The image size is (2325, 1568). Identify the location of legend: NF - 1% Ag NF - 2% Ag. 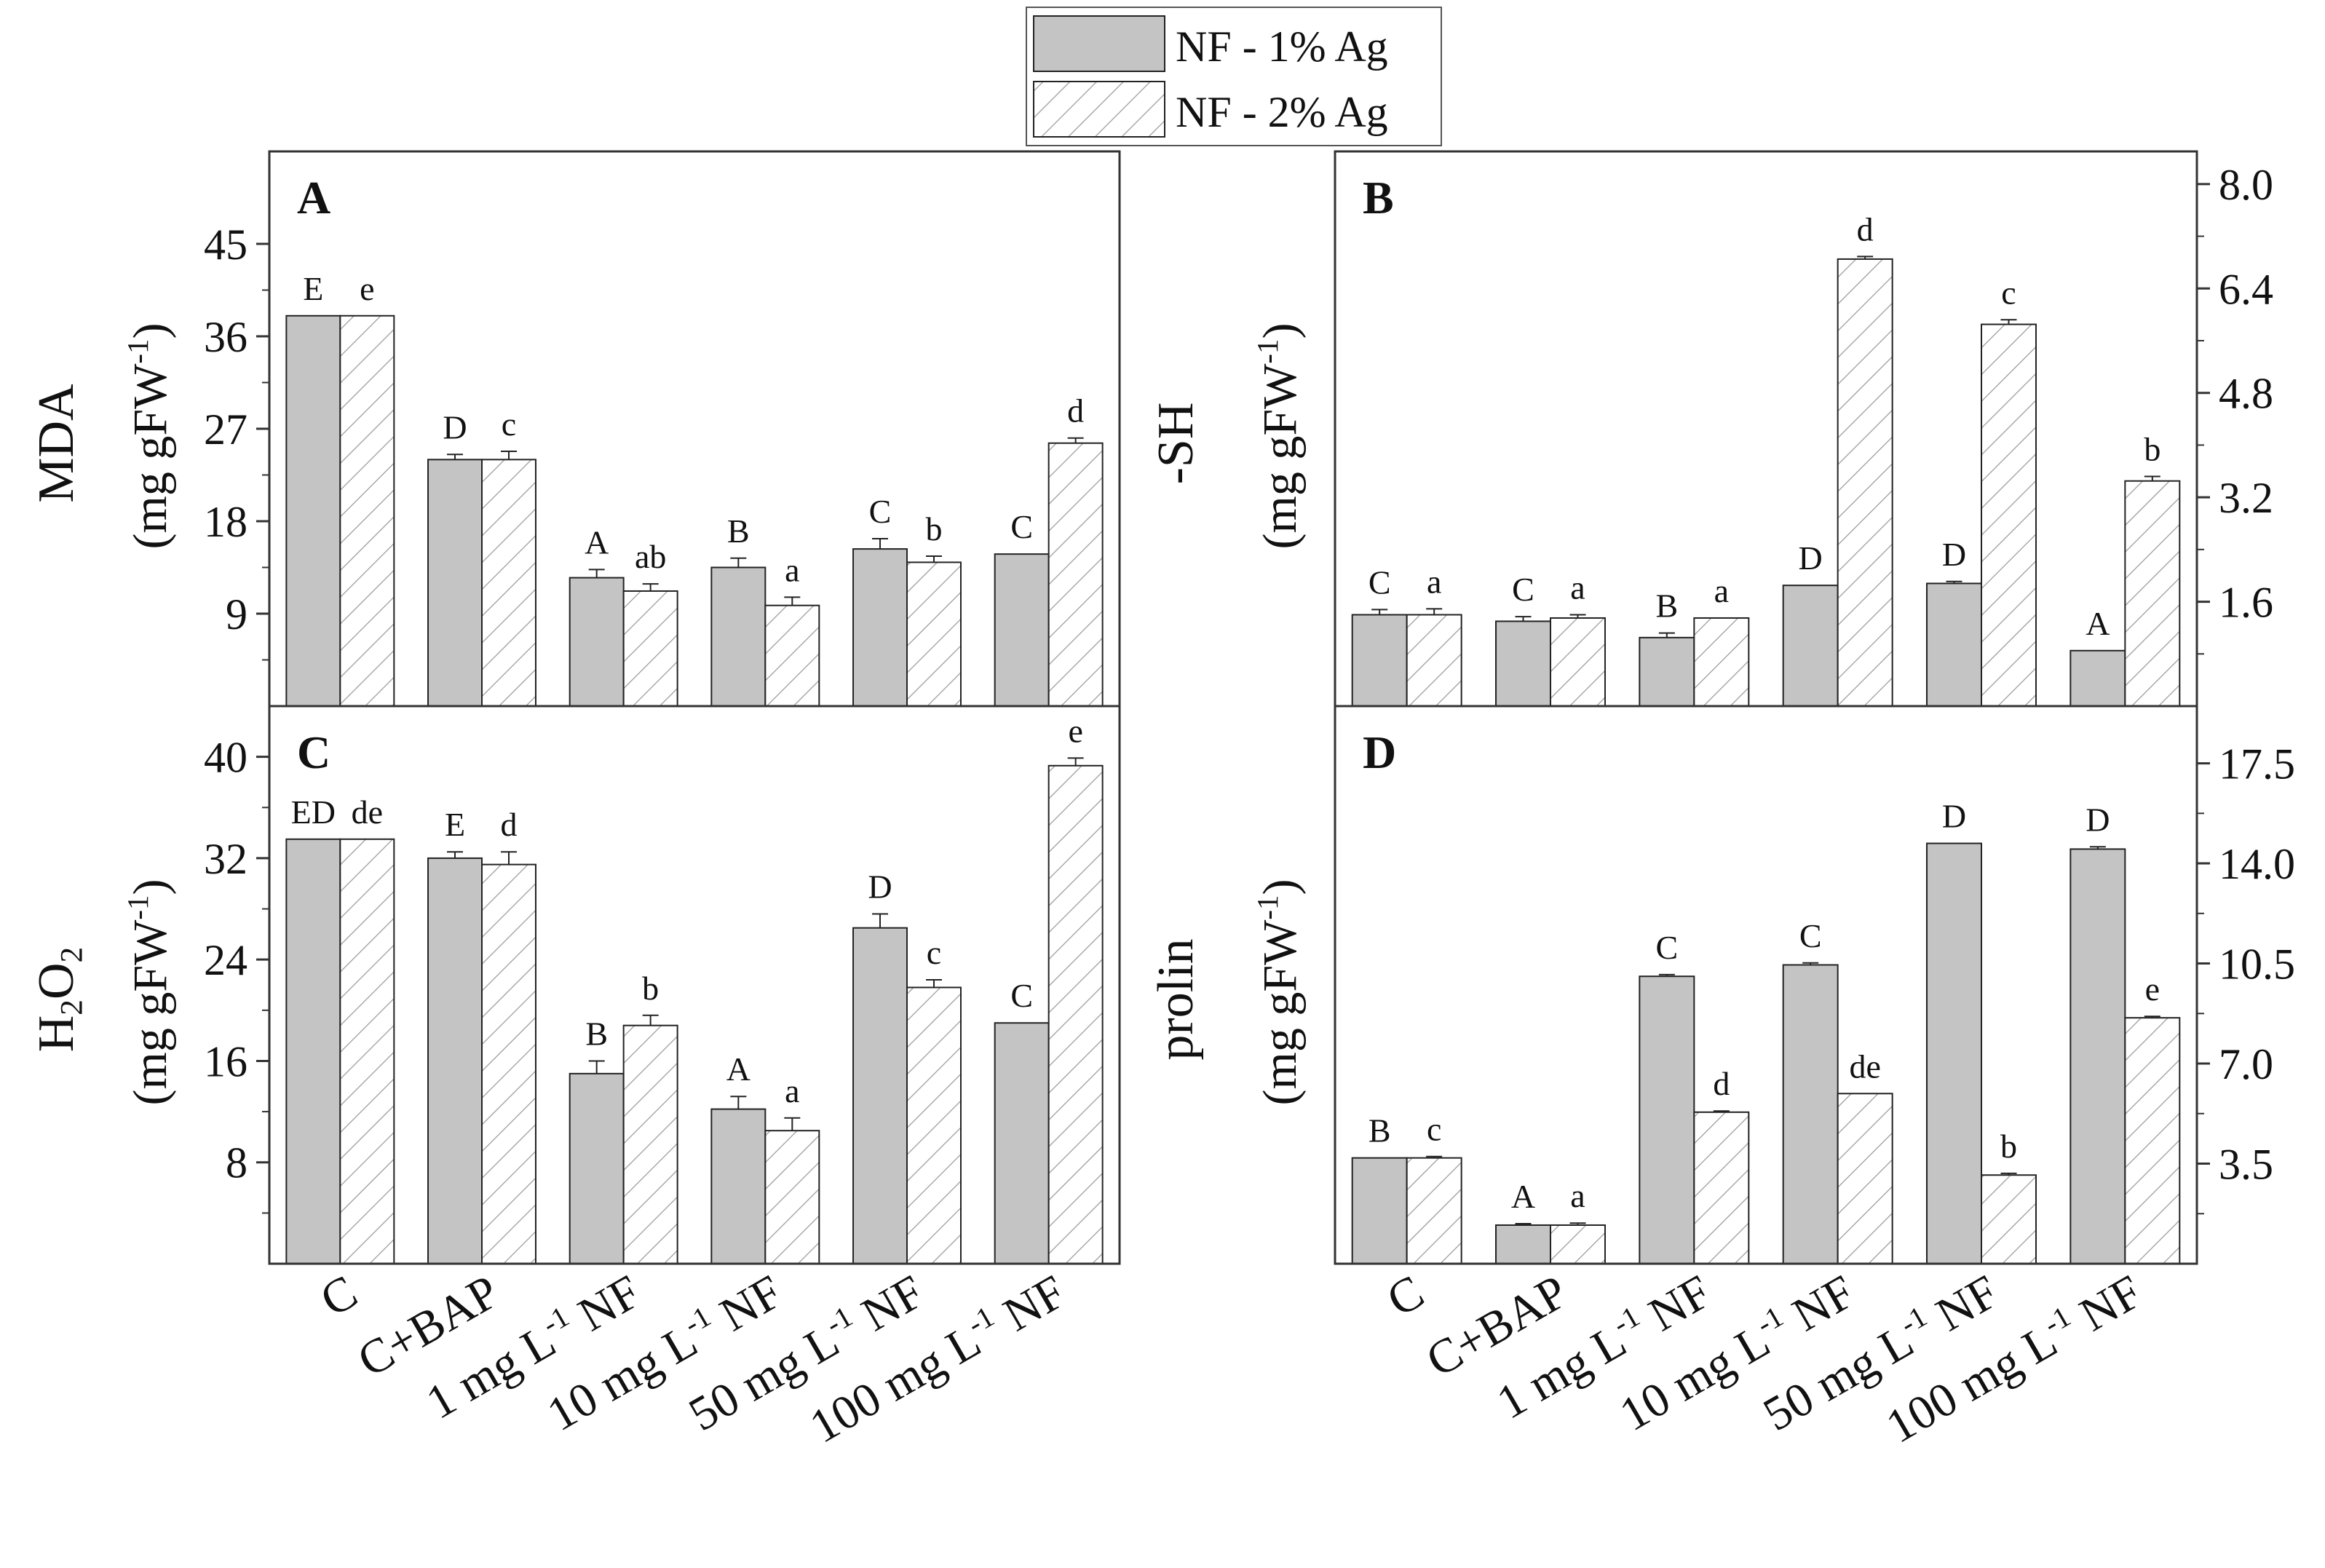
(1234, 76).